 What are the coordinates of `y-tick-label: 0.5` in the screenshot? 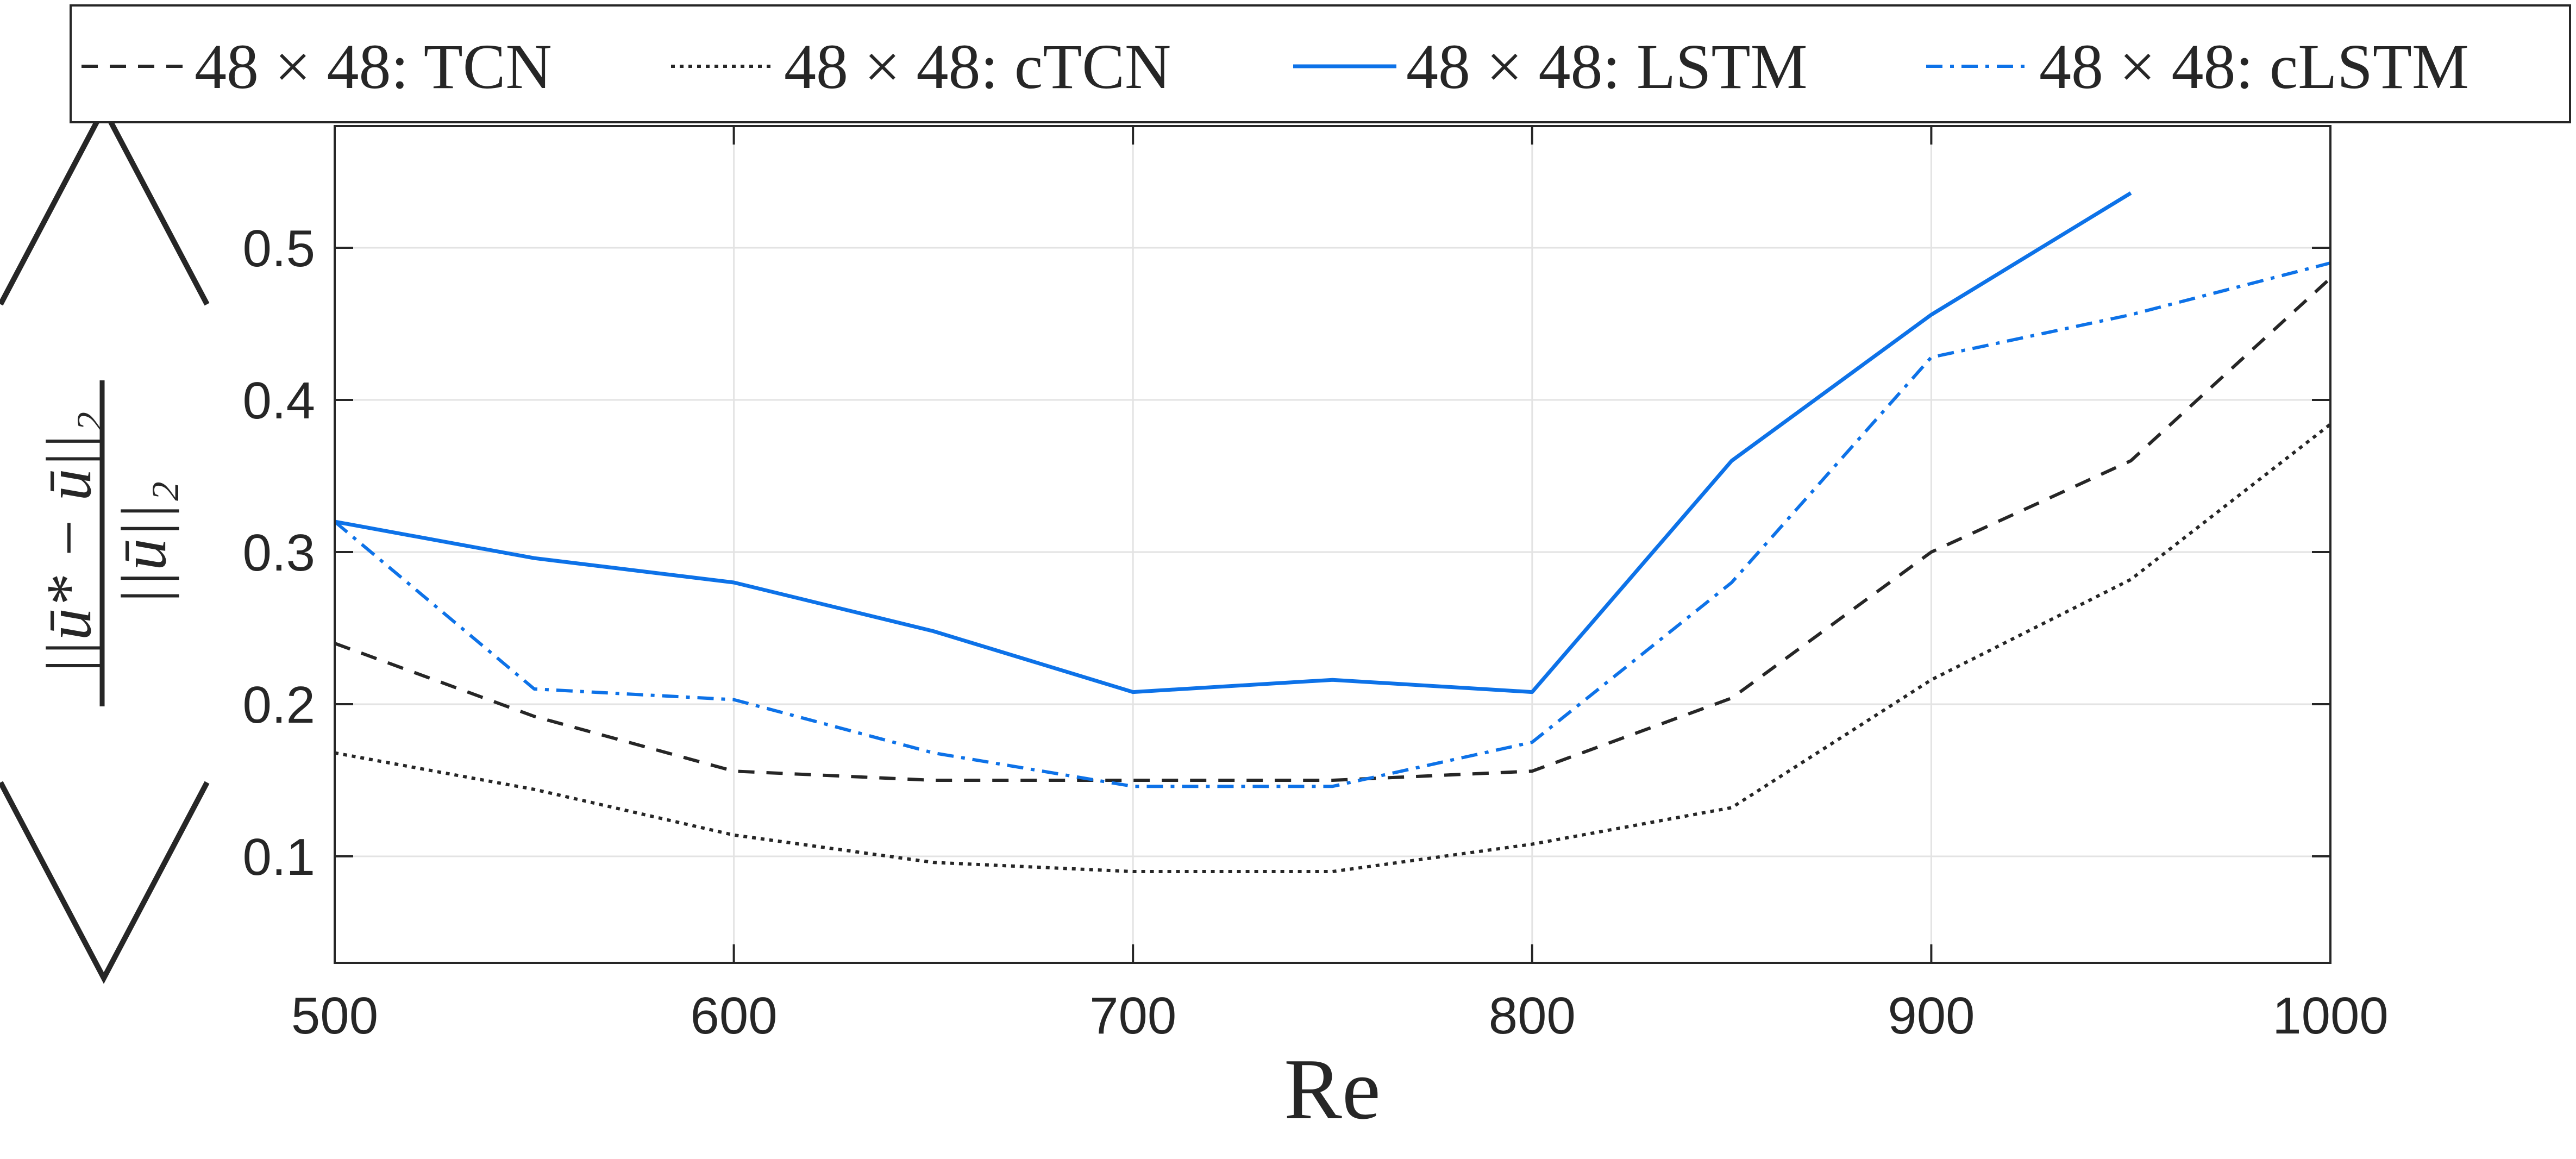 It's located at (279, 249).